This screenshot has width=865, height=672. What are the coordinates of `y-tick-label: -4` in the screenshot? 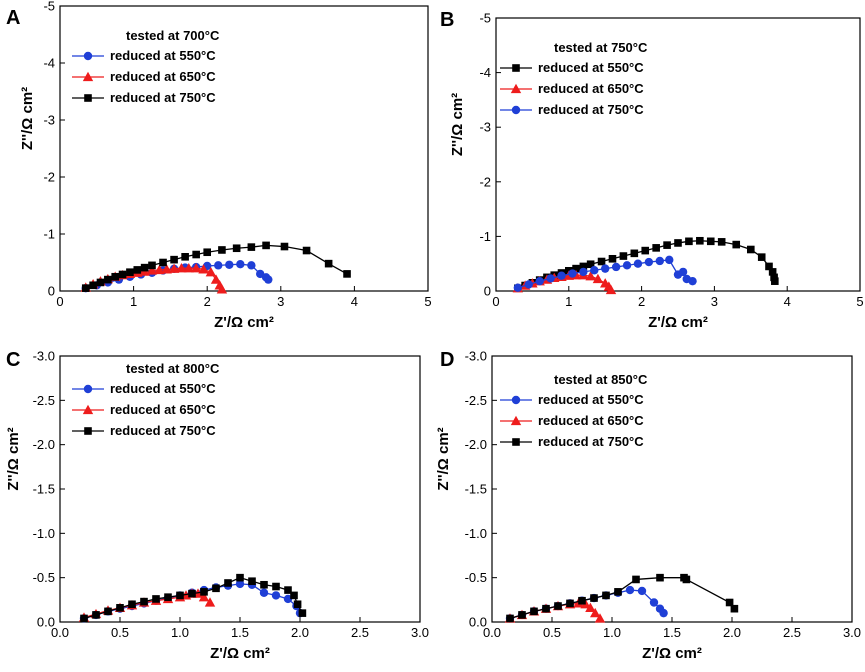 It's located at (49, 63).